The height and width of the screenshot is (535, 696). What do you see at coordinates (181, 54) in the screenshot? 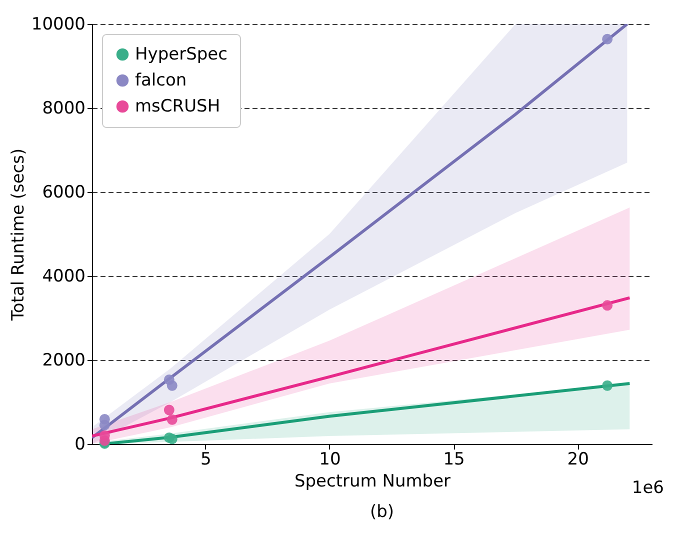
I see `legend-label: HyperSpec` at bounding box center [181, 54].